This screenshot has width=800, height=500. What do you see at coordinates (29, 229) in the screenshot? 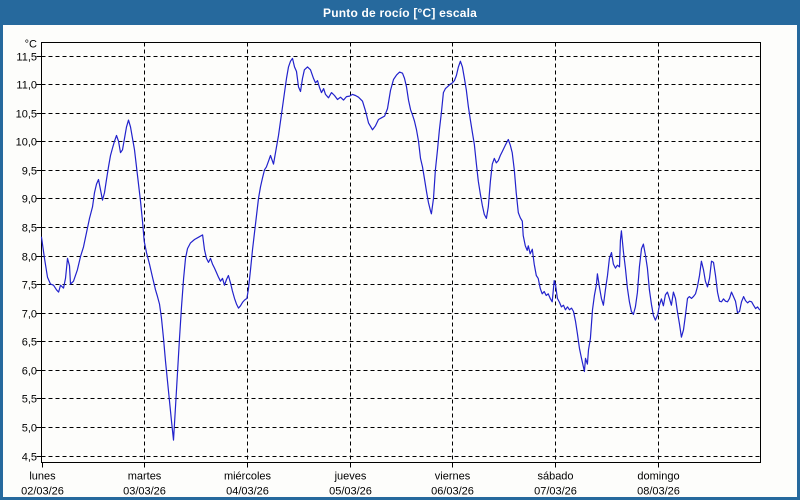
I see `y-tick-label: 8,5` at bounding box center [29, 229].